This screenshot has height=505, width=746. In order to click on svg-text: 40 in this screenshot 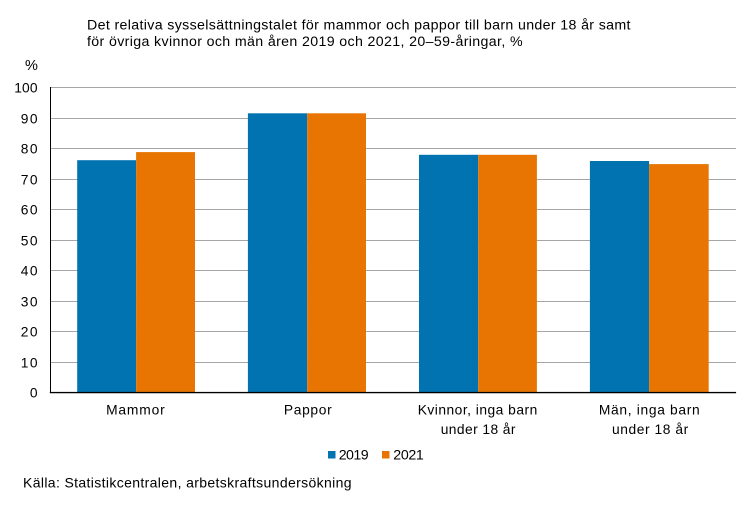, I will do `click(29, 270)`.